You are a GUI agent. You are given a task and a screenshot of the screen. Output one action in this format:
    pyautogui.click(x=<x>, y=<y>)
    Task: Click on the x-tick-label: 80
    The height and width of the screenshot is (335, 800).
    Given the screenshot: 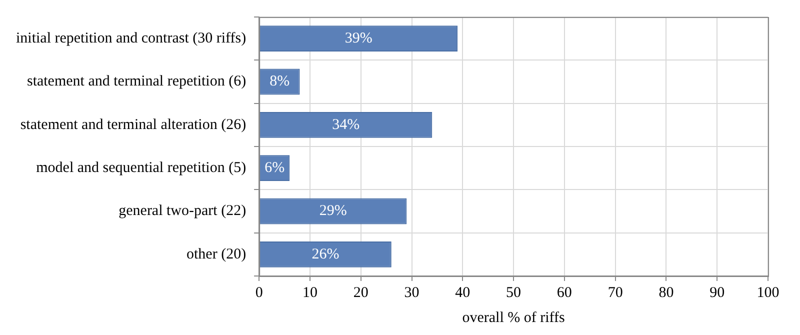 What is the action you would take?
    pyautogui.click(x=666, y=292)
    